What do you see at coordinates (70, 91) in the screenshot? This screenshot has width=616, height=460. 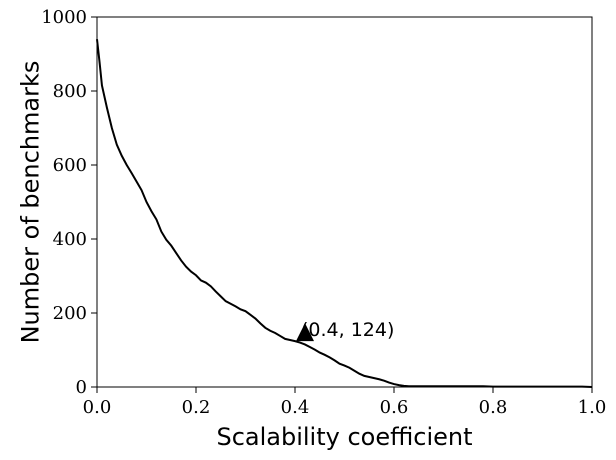 I see `y-tick-label: 800` at bounding box center [70, 91].